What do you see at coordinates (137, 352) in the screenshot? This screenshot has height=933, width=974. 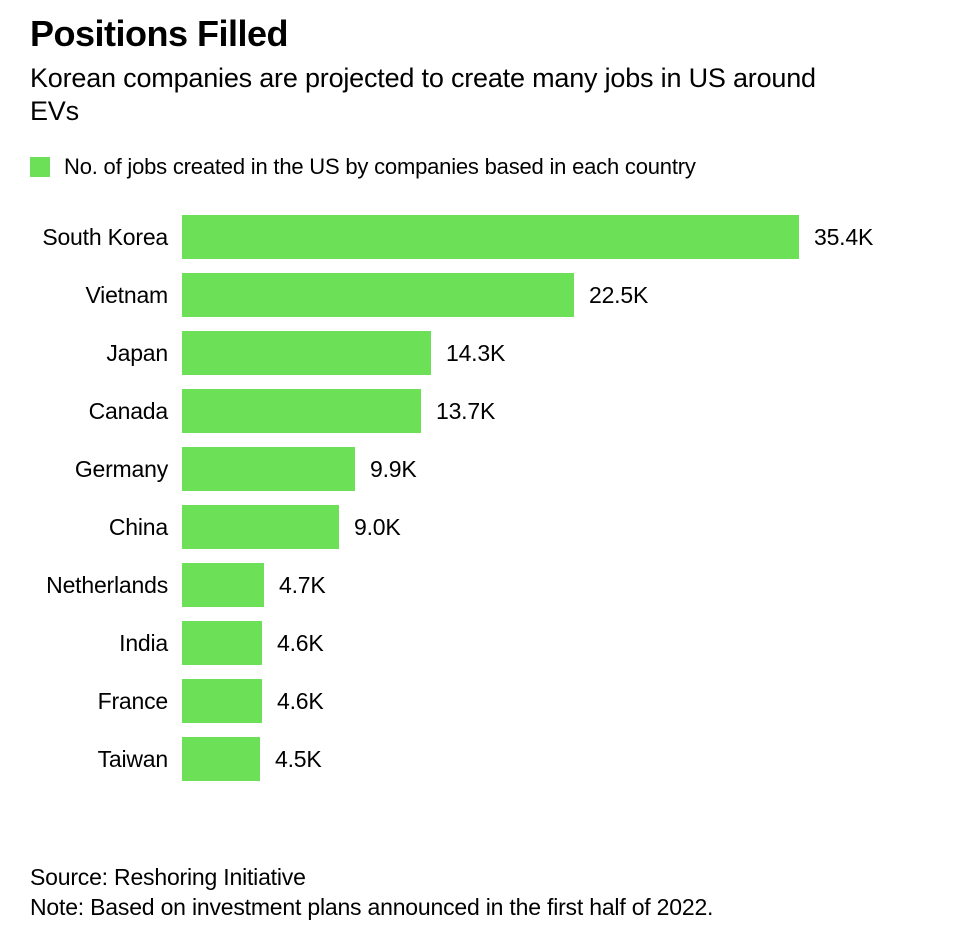 I see `category-label: Japan` at bounding box center [137, 352].